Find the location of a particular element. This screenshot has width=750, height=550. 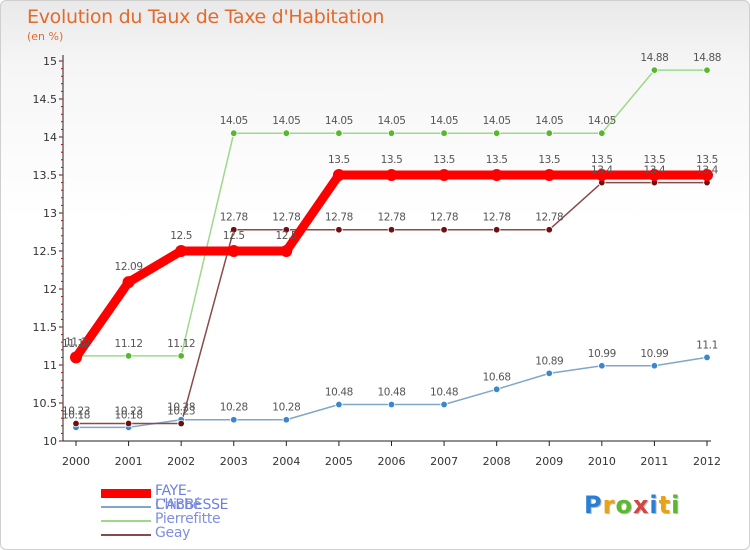

data-label: 10.18 is located at coordinates (76, 415).